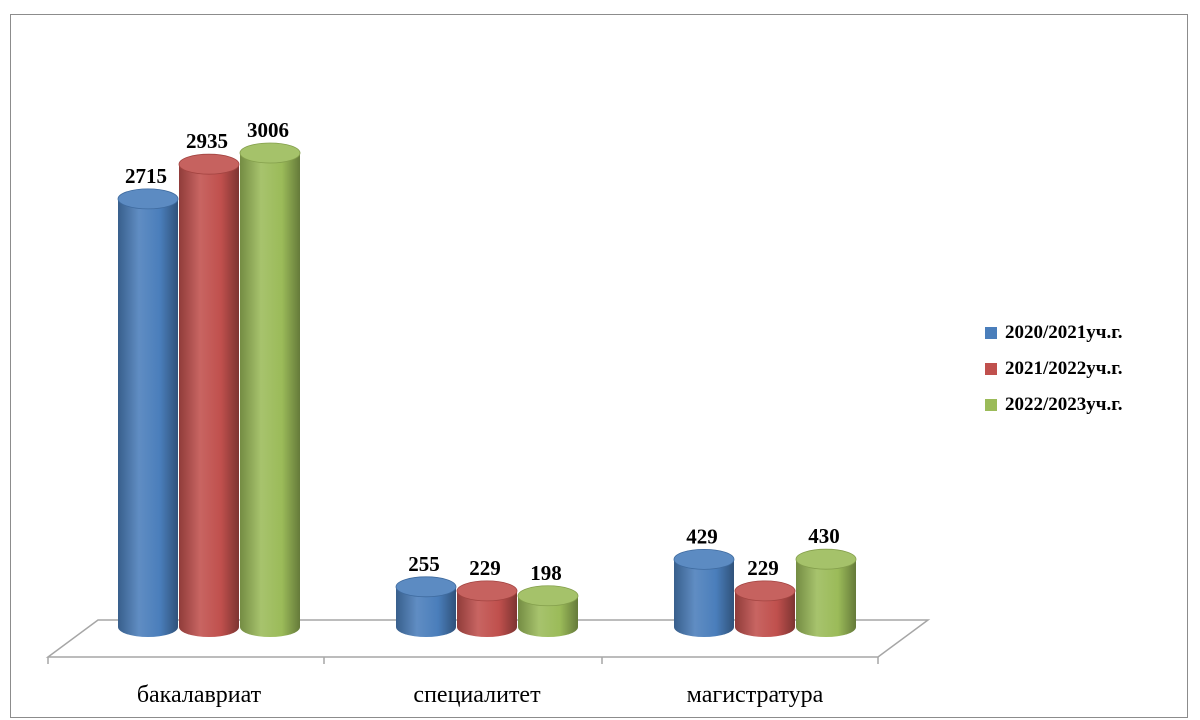  What do you see at coordinates (824, 536) in the screenshot?
I see `data-label: 430` at bounding box center [824, 536].